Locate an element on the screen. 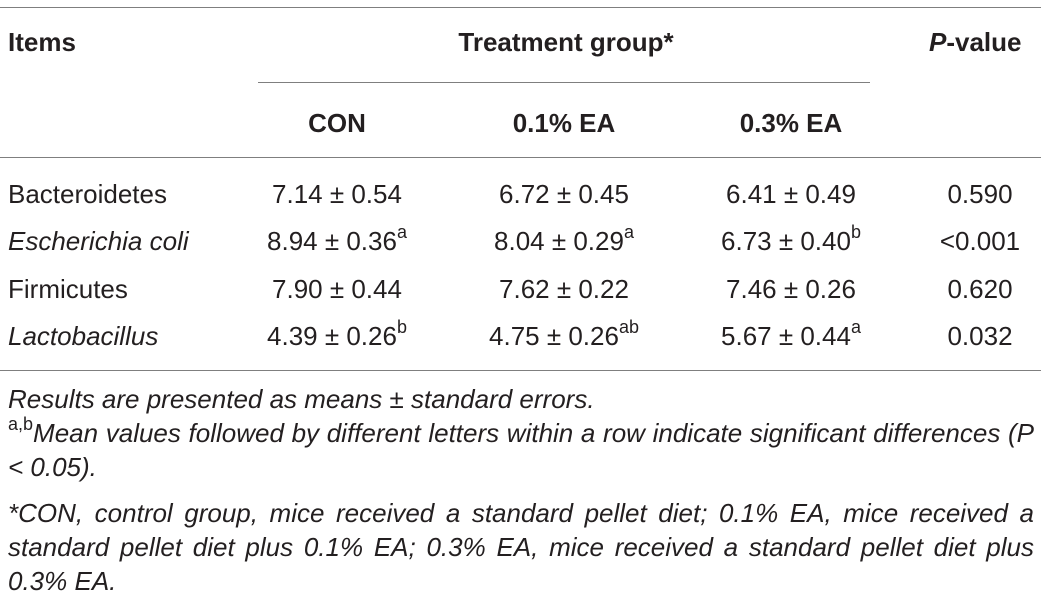 The image size is (1041, 607). row-label: Lactobacillus is located at coordinates (83, 336).